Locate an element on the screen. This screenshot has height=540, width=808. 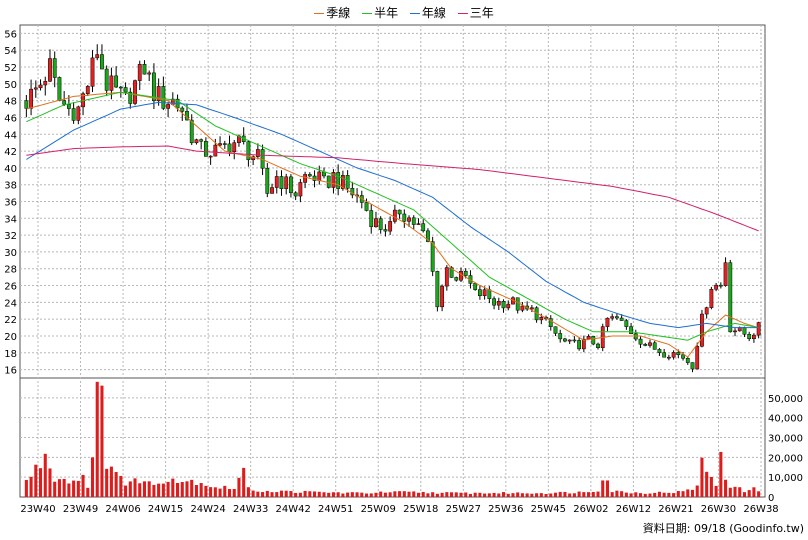
x-tick-label: 25W36 is located at coordinates (505, 509).